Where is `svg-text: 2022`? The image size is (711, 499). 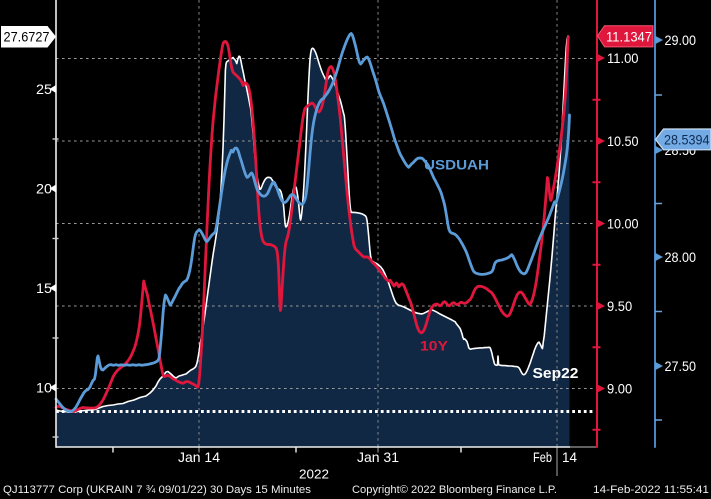
svg-text: 2022 is located at coordinates (314, 474).